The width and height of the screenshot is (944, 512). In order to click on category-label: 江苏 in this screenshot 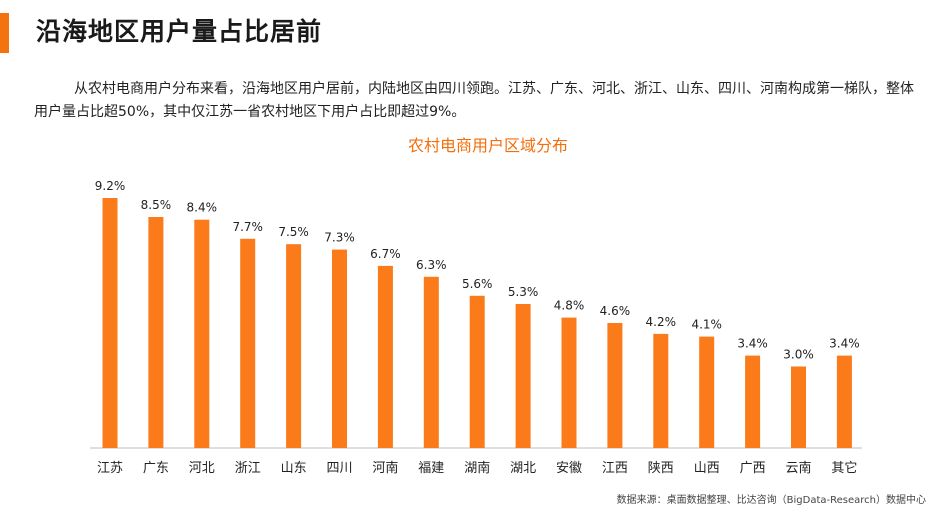, I will do `click(110, 468)`.